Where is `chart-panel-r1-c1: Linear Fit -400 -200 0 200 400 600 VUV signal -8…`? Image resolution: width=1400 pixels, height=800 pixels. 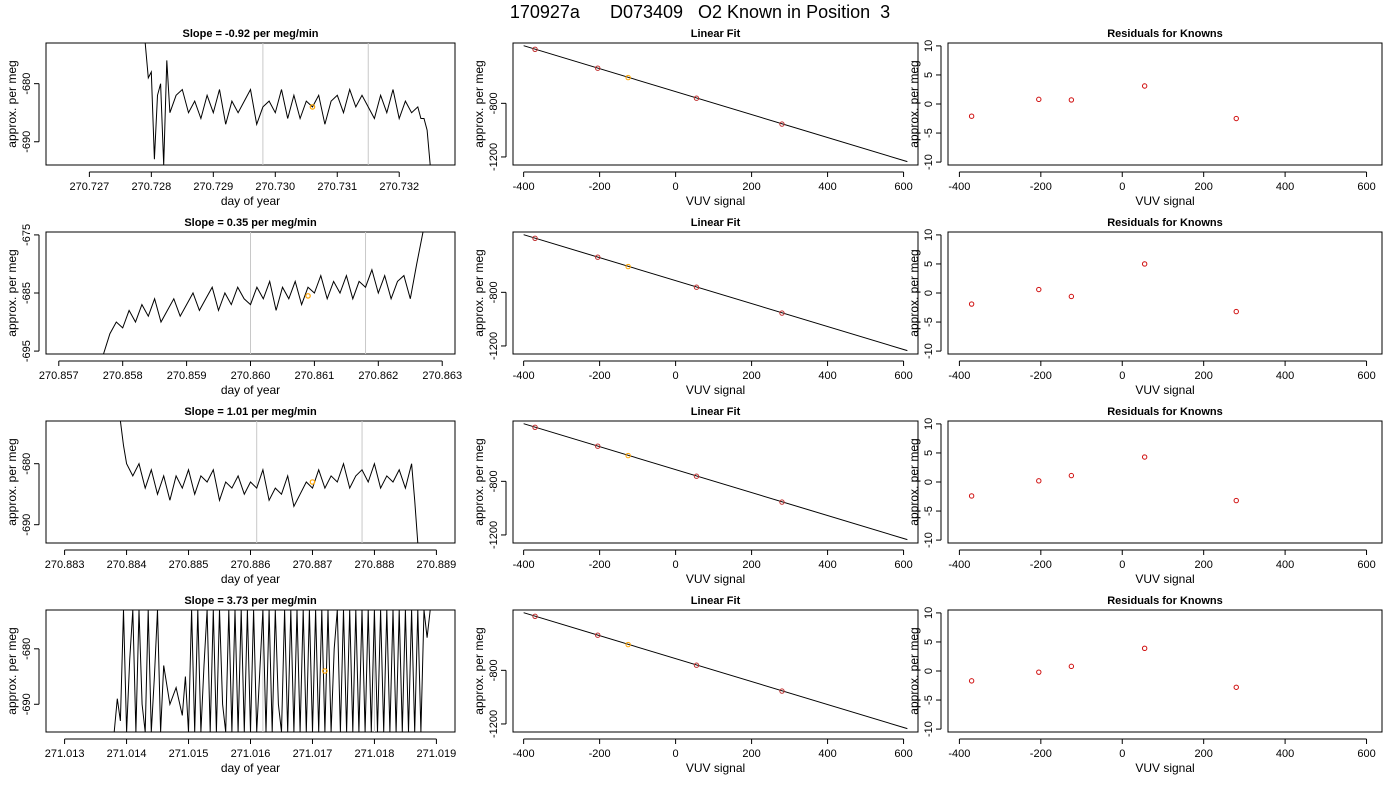
chart-panel-r1-c1: Linear Fit -400 -200 0 200 400 600 VUV signal -8… is located at coordinates (695, 307).